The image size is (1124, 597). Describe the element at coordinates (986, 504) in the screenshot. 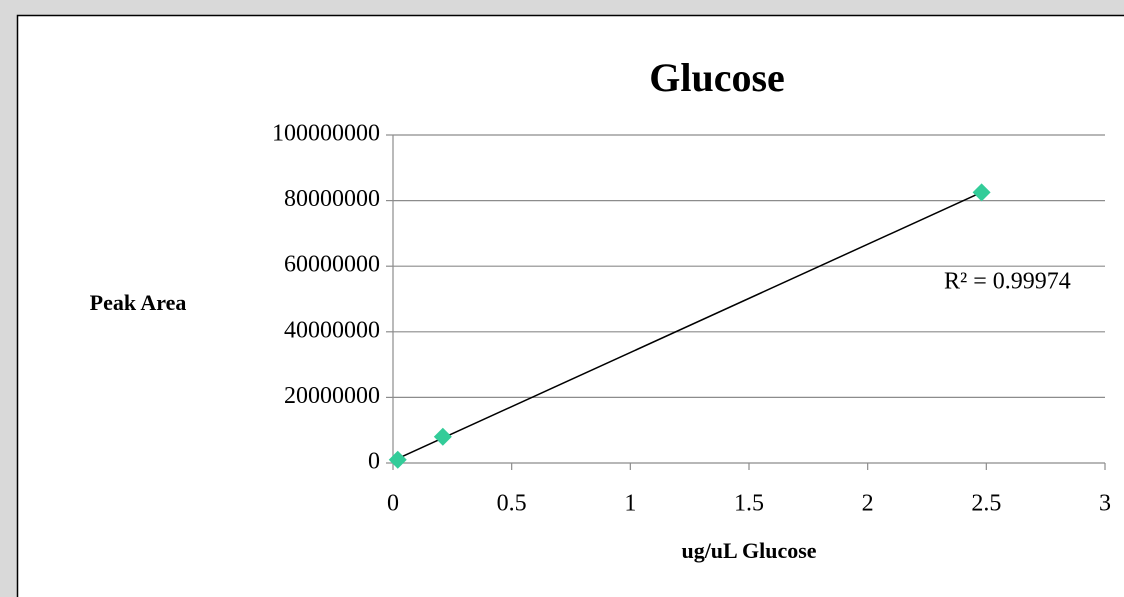

I see `x-tick-label: 2.5` at that location.